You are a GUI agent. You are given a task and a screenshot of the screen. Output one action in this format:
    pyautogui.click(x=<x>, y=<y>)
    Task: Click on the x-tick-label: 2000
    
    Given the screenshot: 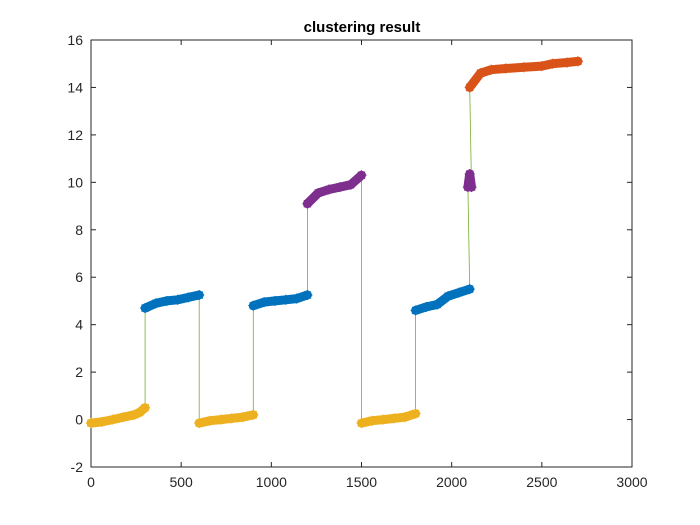 What is the action you would take?
    pyautogui.click(x=451, y=482)
    